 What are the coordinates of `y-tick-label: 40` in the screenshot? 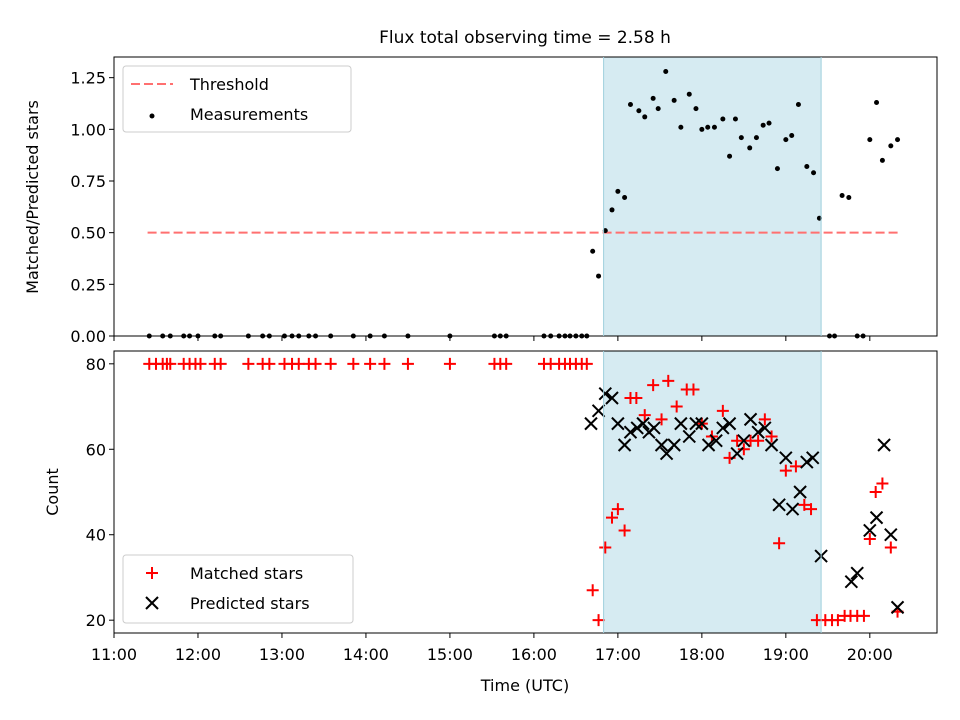 It's located at (96, 535).